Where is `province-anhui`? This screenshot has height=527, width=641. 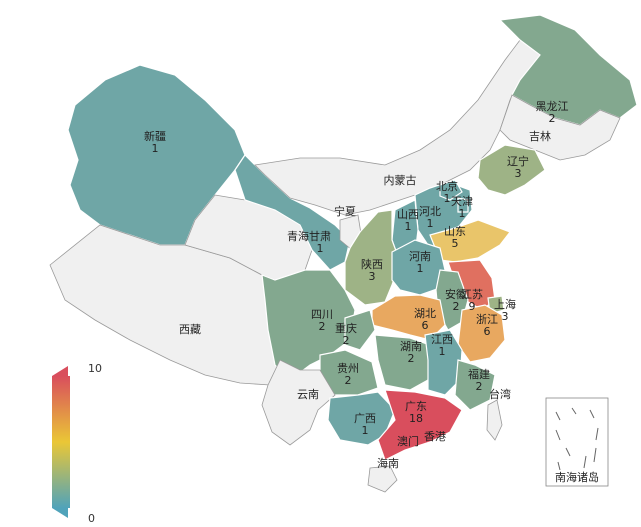
province-anhui is located at coordinates (452, 300).